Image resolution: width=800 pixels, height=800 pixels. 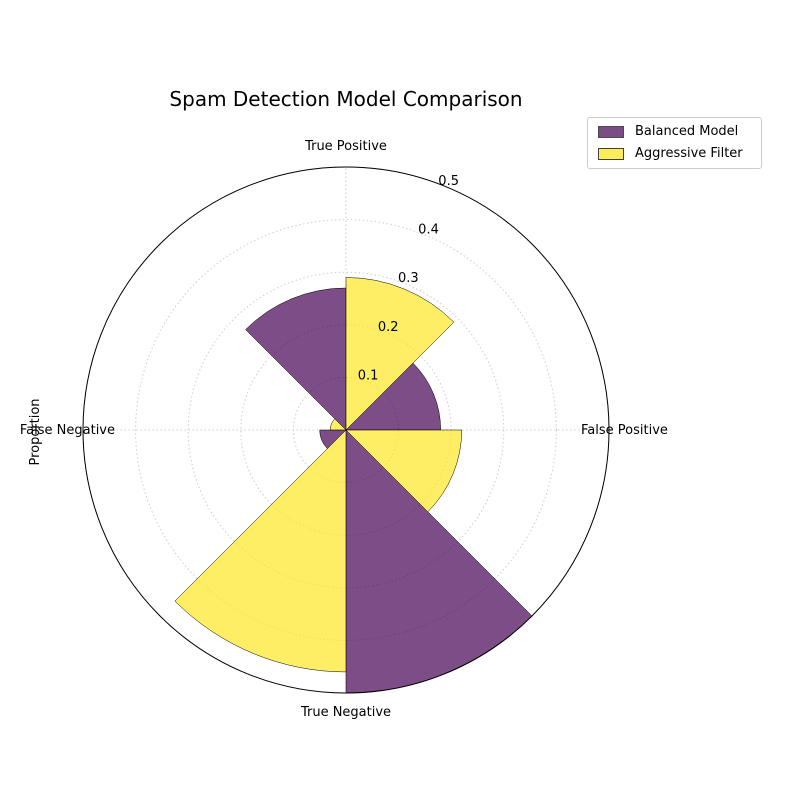 I want to click on category-label: False Positive, so click(x=624, y=430).